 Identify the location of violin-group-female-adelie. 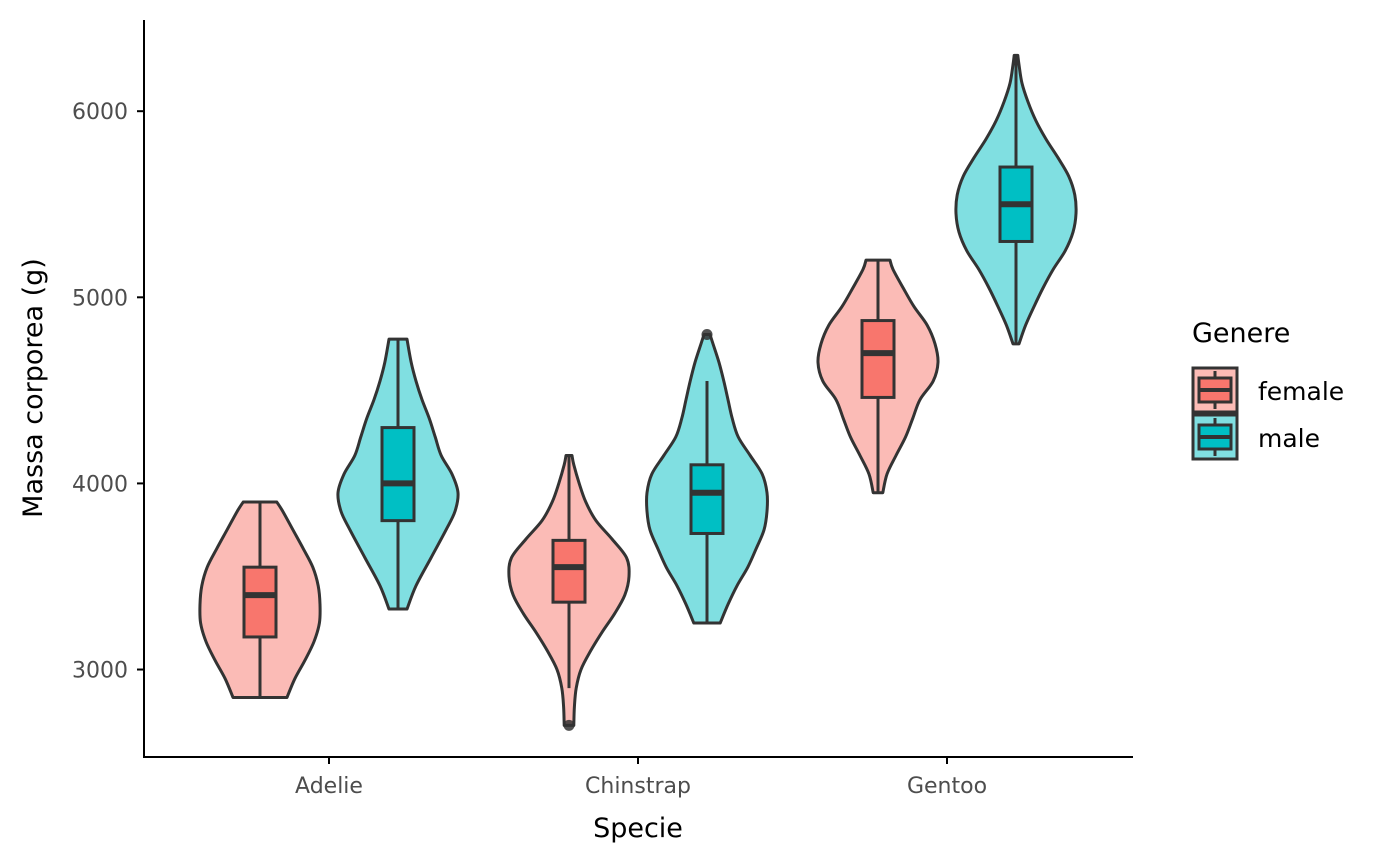
(260, 599).